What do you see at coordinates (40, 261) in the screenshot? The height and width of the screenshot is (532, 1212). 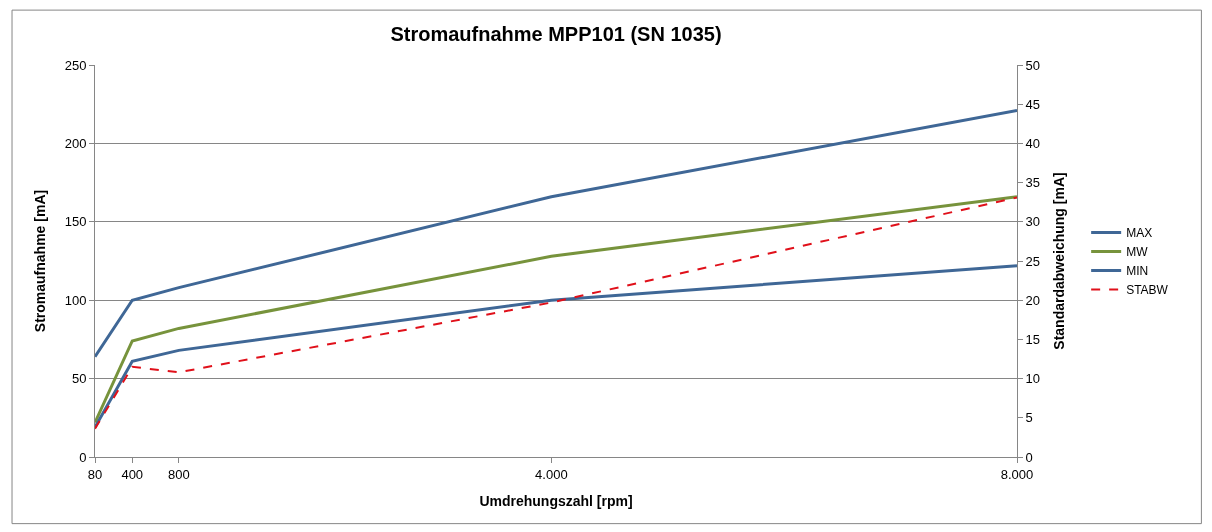 I see `y-axis-title: Stromaufnahme [mA]` at bounding box center [40, 261].